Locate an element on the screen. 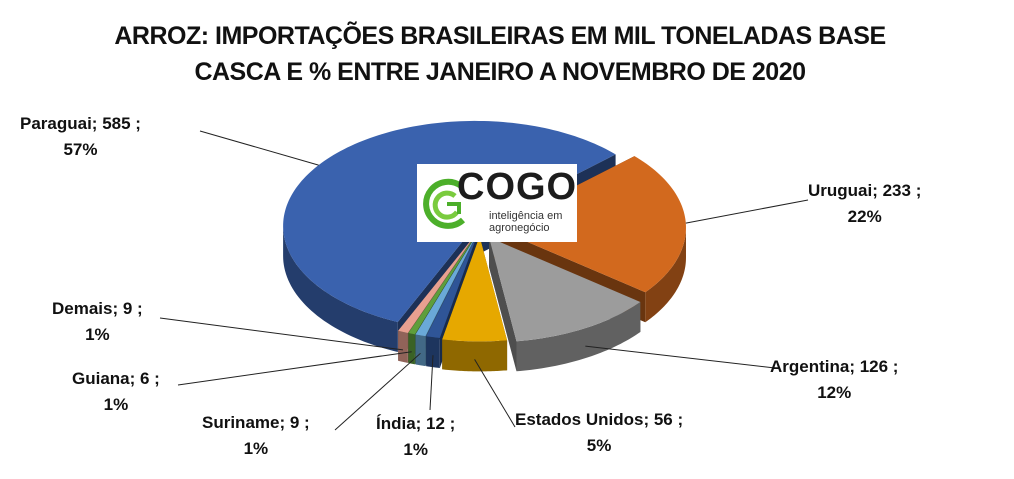 This screenshot has width=1014, height=479. cogo-logo-icon is located at coordinates (444, 203).